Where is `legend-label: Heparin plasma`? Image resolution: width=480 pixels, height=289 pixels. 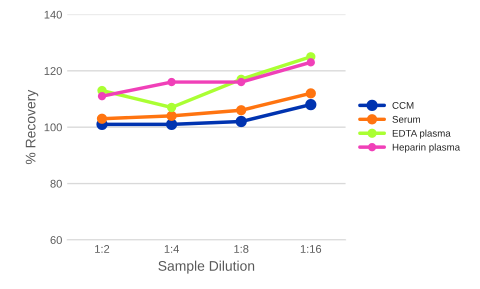
legend-label: Heparin plasma is located at coordinates (426, 148).